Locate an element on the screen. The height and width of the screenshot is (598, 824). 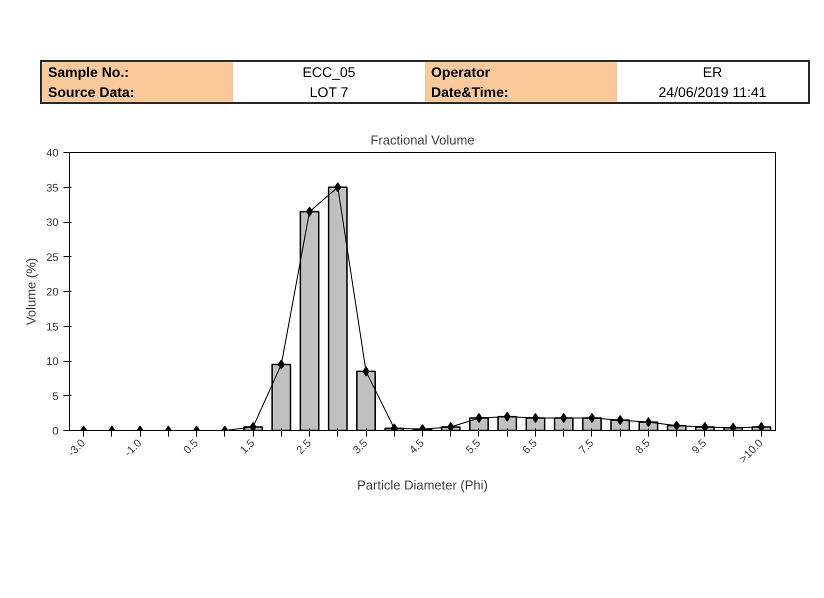
x-tick-label: 8.5 is located at coordinates (643, 447).